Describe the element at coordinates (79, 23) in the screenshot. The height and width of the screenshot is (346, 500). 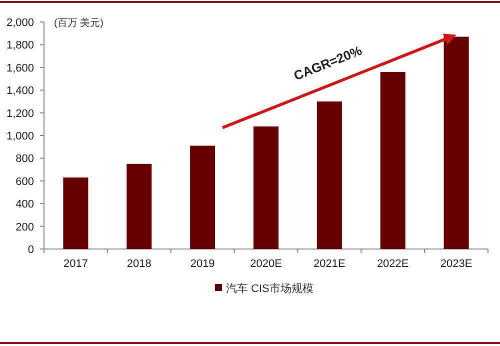
I see `y-axis-title: (百万 美元)` at that location.